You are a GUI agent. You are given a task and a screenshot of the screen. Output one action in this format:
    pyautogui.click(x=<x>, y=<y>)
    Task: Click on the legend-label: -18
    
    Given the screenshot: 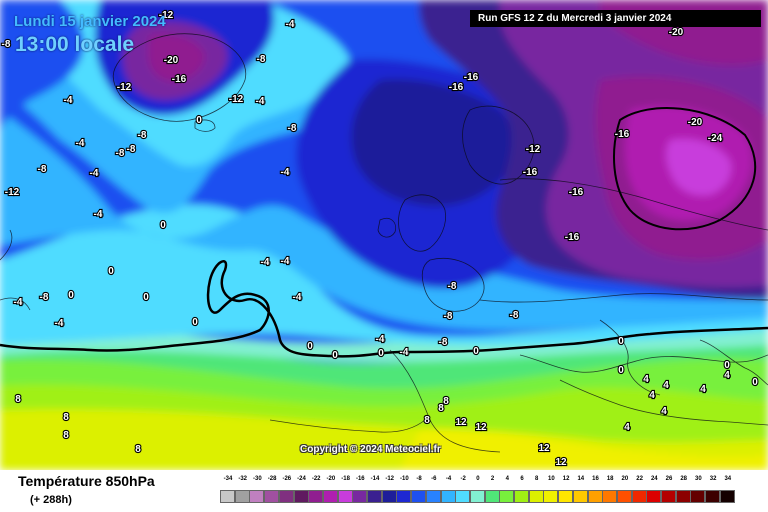 What is the action you would take?
    pyautogui.click(x=345, y=479)
    